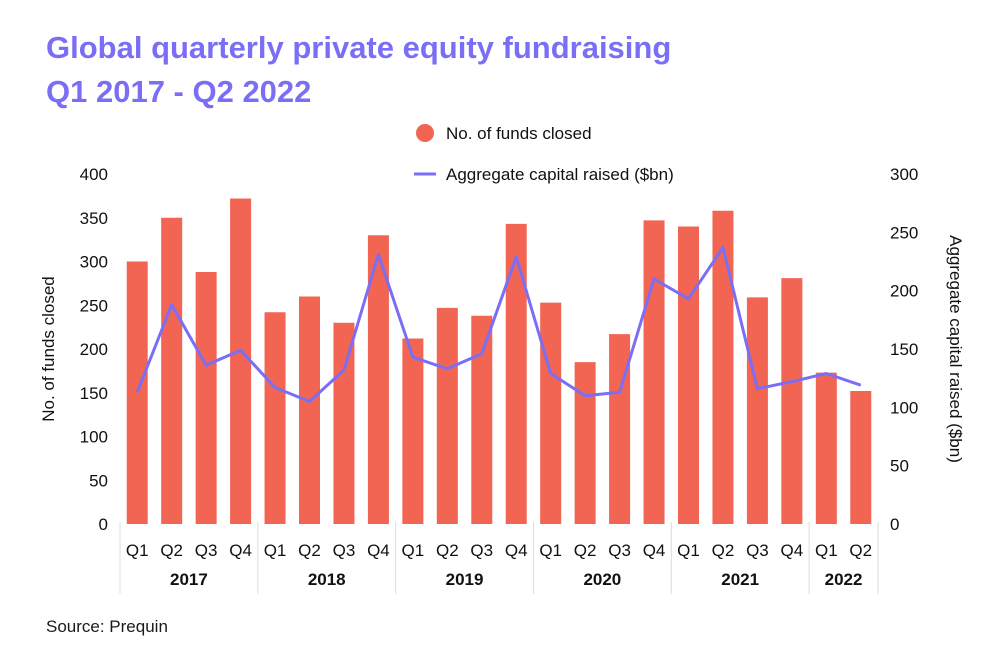 Image resolution: width=1000 pixels, height=657 pixels. I want to click on year-label: 2021, so click(740, 579).